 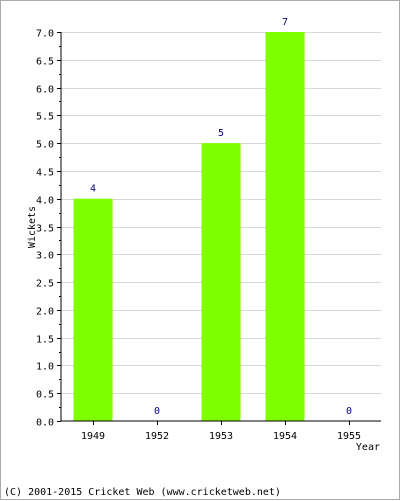 I want to click on data-label-1954: 7, so click(x=285, y=22).